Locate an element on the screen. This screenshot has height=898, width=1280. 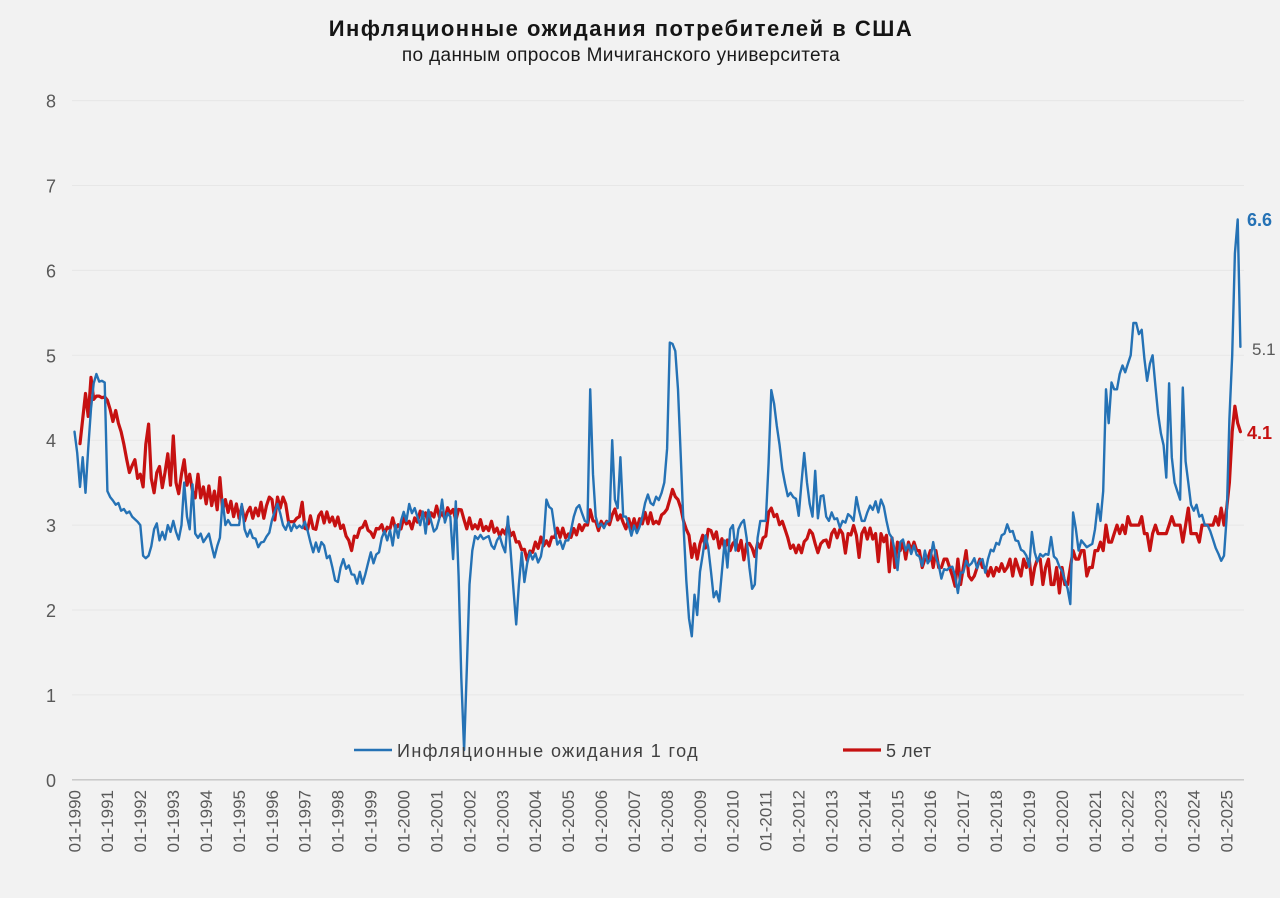
svg-text: 01-1993 is located at coordinates (173, 821).